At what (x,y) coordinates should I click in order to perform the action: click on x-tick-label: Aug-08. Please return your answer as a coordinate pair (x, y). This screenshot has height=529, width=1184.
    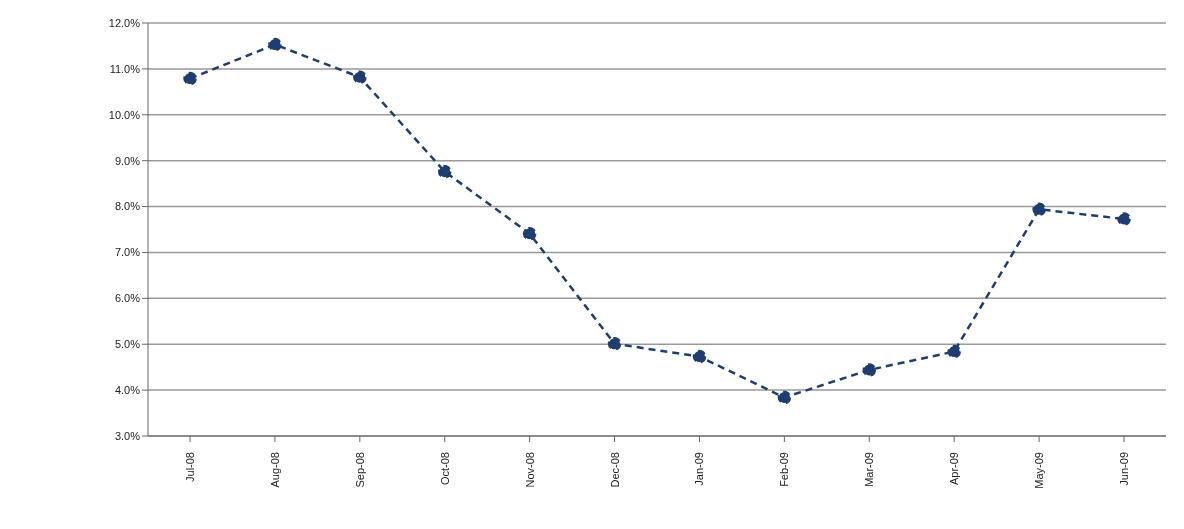
    Looking at the image, I should click on (274, 470).